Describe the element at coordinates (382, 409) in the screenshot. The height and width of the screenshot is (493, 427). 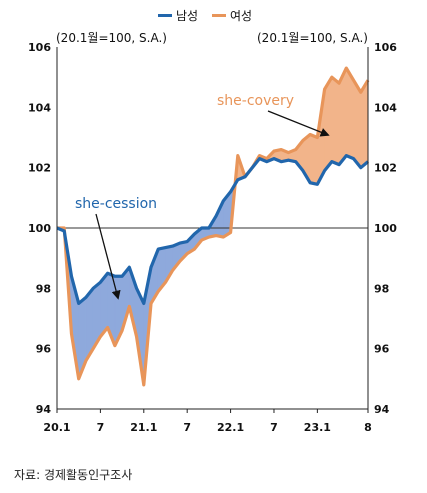
I see `y-tick-label-right: 94` at that location.